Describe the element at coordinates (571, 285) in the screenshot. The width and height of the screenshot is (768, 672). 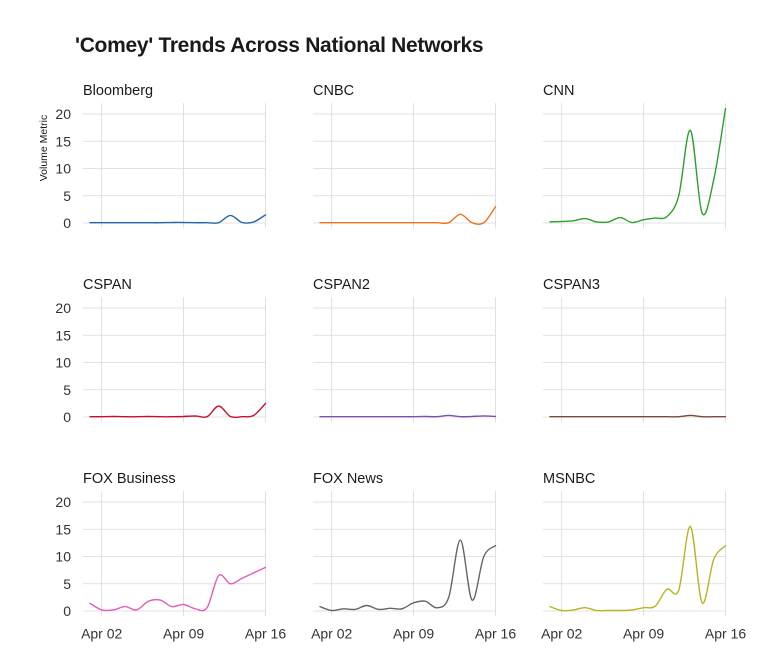
I see `facet-label-cspan3: CSPAN3` at that location.